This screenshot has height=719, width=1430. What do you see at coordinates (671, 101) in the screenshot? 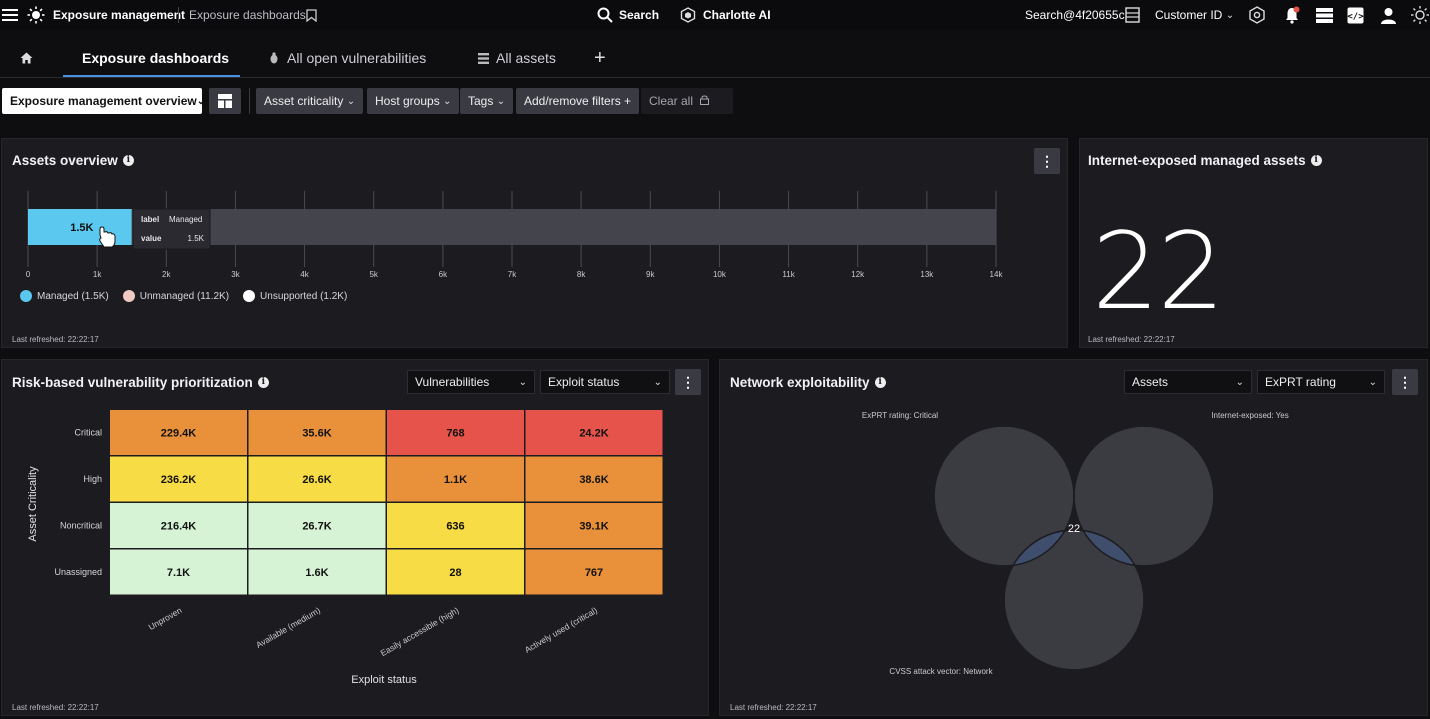
I see `clear-all-label: Clear all` at bounding box center [671, 101].